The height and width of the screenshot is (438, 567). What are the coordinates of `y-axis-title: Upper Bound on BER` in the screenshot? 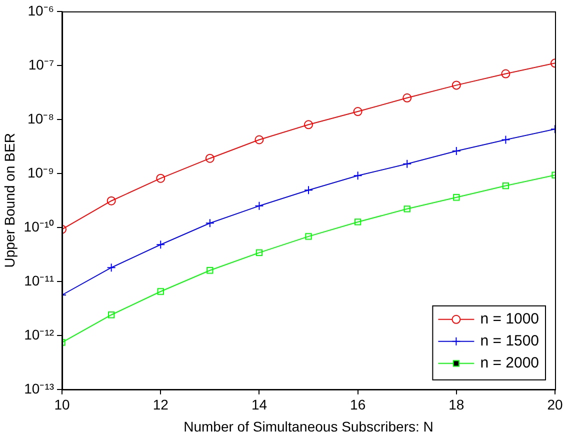 It's located at (9, 200).